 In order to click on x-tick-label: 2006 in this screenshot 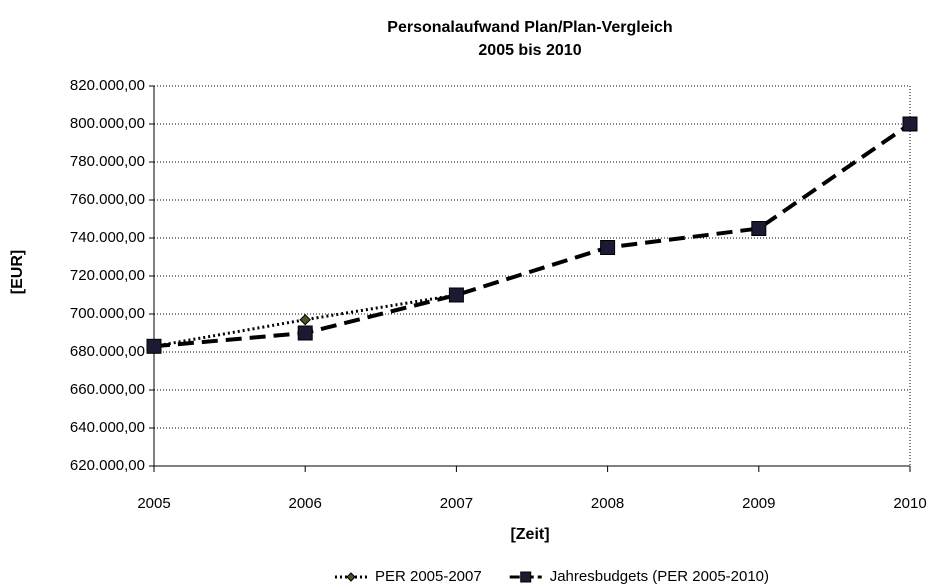, I will do `click(305, 503)`.